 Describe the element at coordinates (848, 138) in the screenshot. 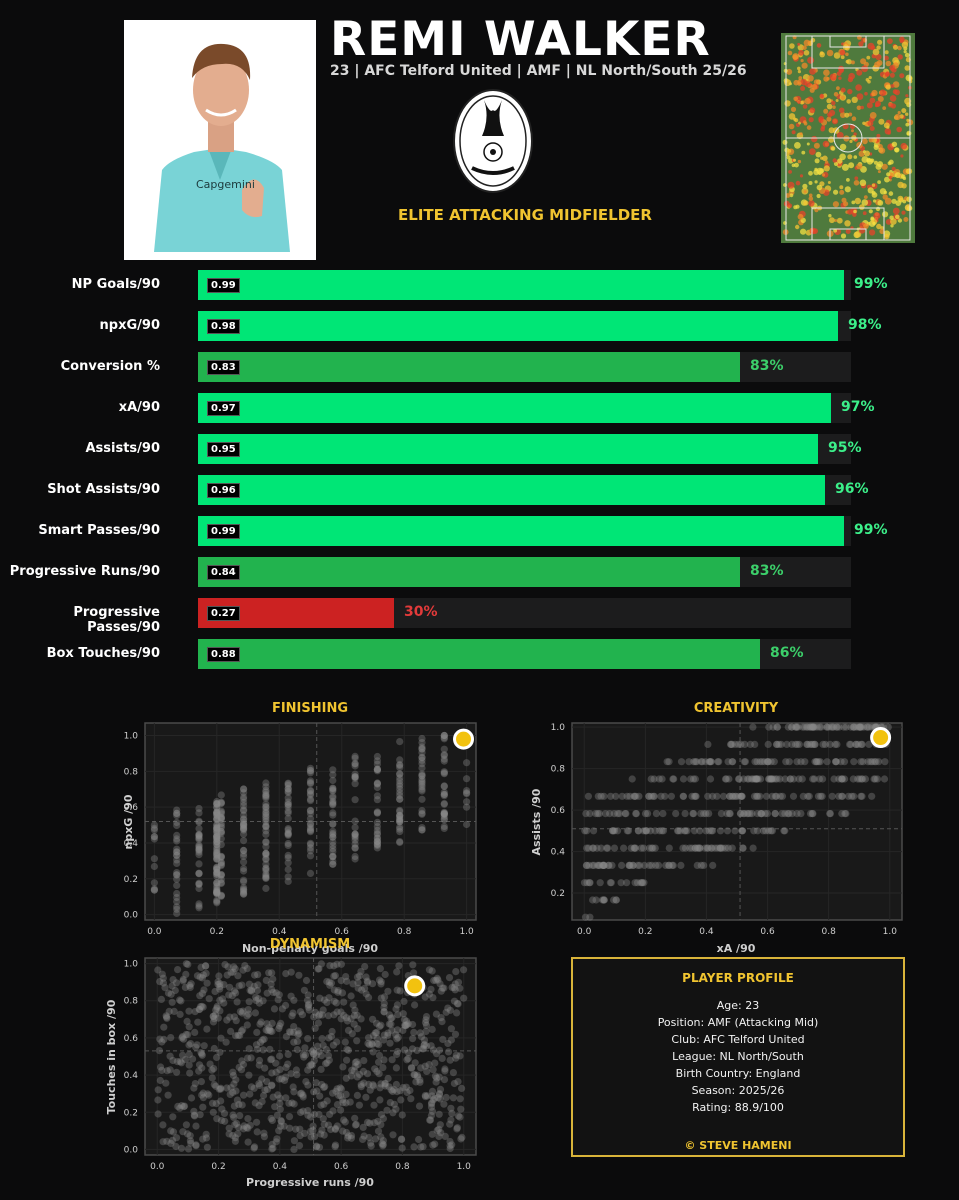

I see `heatmap` at that location.